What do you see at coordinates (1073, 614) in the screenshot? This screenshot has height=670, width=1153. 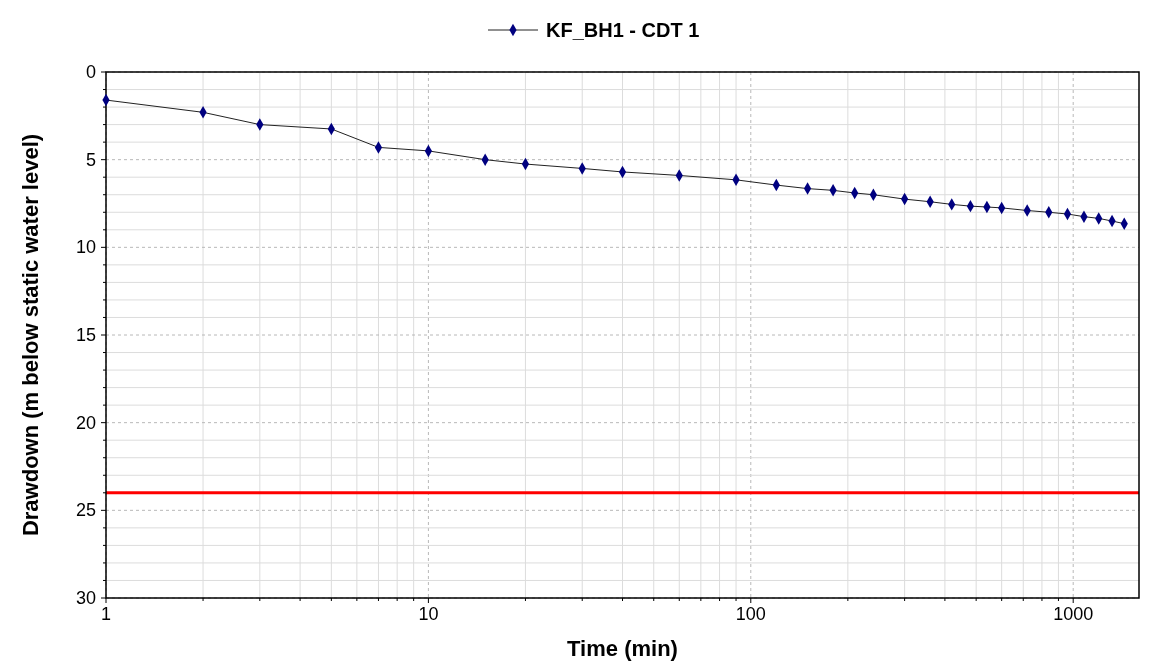 I see `x-tick-label: 1000` at bounding box center [1073, 614].